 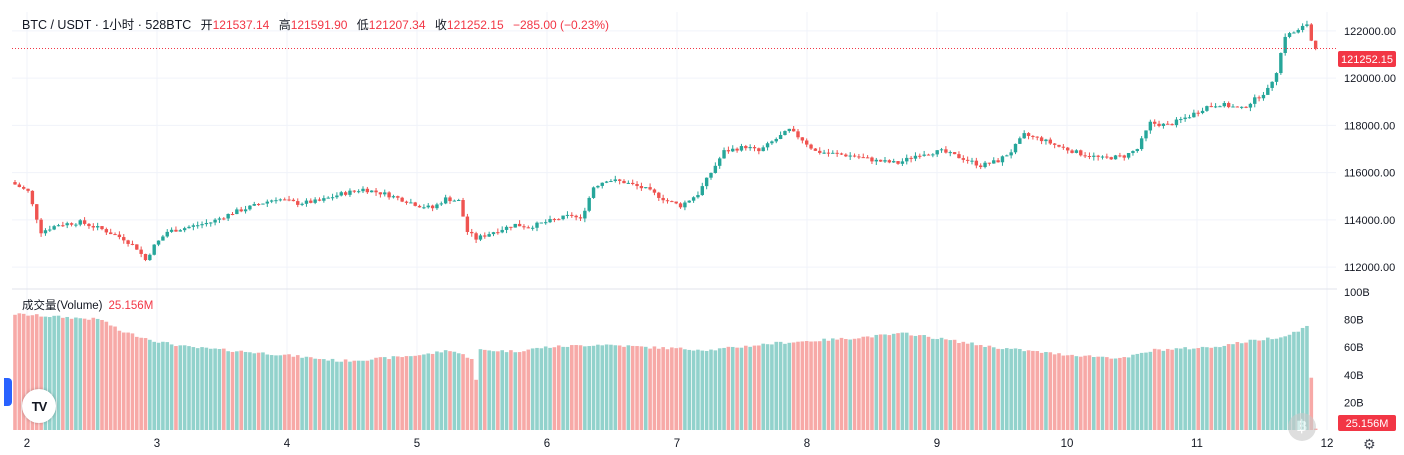 I want to click on tradingview-logo-icon: TV, so click(x=39, y=406).